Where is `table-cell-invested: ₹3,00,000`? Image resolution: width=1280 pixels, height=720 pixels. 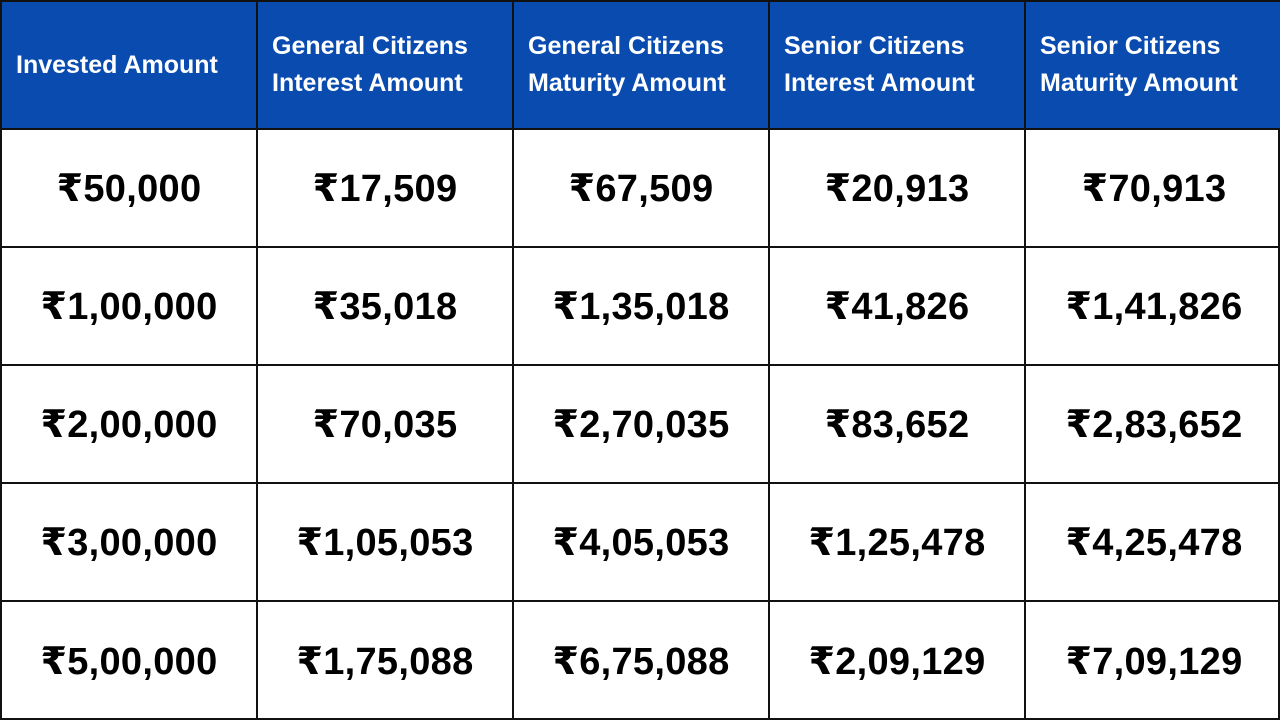 table-cell-invested: ₹3,00,000 is located at coordinates (130, 543).